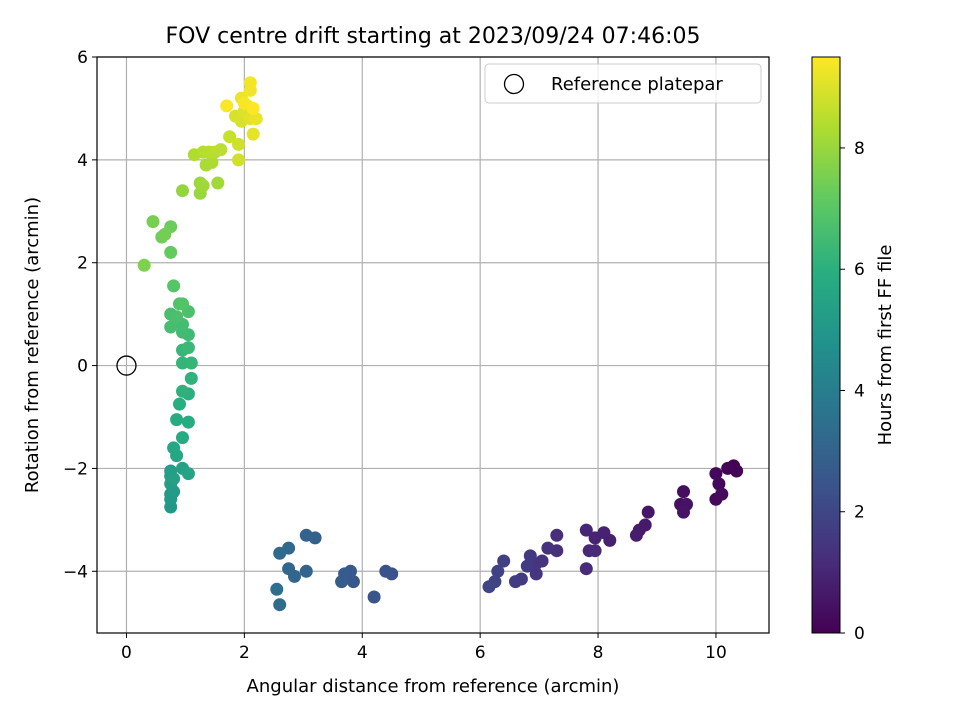 The height and width of the screenshot is (720, 960). What do you see at coordinates (362, 653) in the screenshot?
I see `x-tick-label: 4` at bounding box center [362, 653].